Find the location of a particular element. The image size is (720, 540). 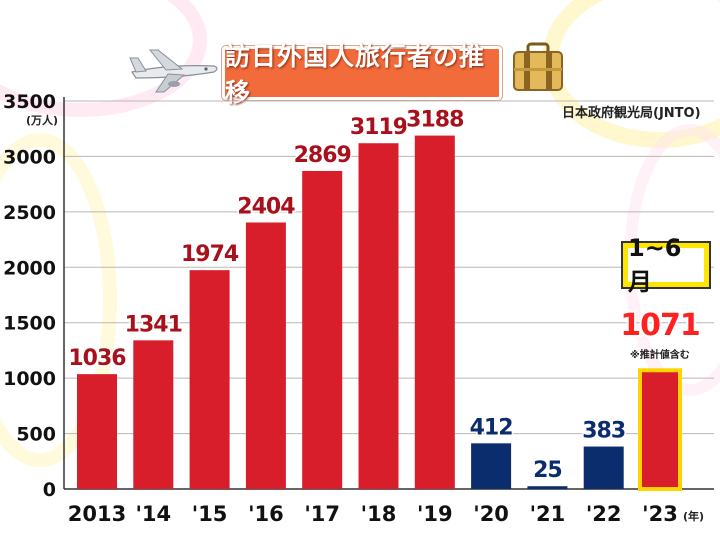

x-tick-label-8: '21 is located at coordinates (548, 514).